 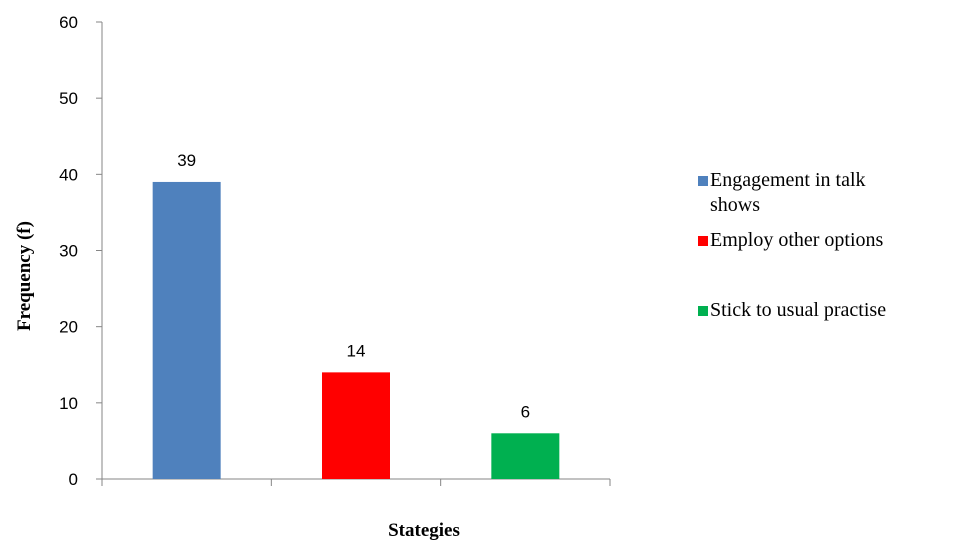 I want to click on legend-label-1: Engagement in talk, so click(x=788, y=180).